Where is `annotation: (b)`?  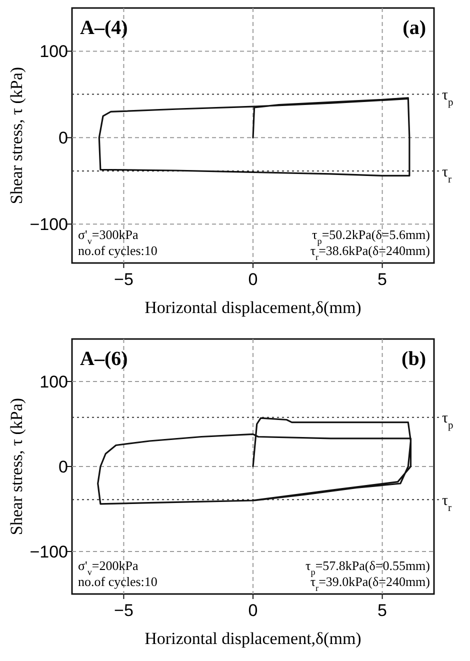 annotation: (b) is located at coordinates (414, 359).